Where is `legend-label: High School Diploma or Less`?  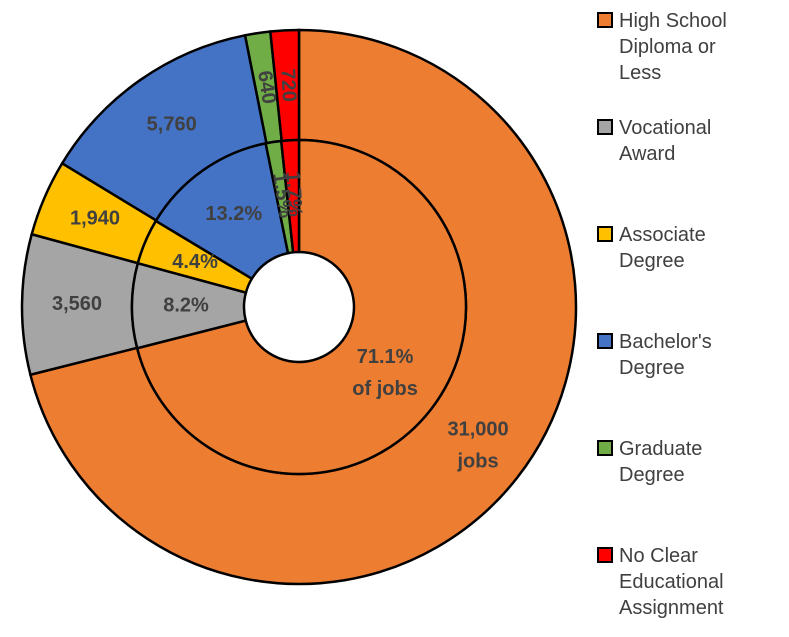 legend-label: High School Diploma or Less is located at coordinates (673, 47).